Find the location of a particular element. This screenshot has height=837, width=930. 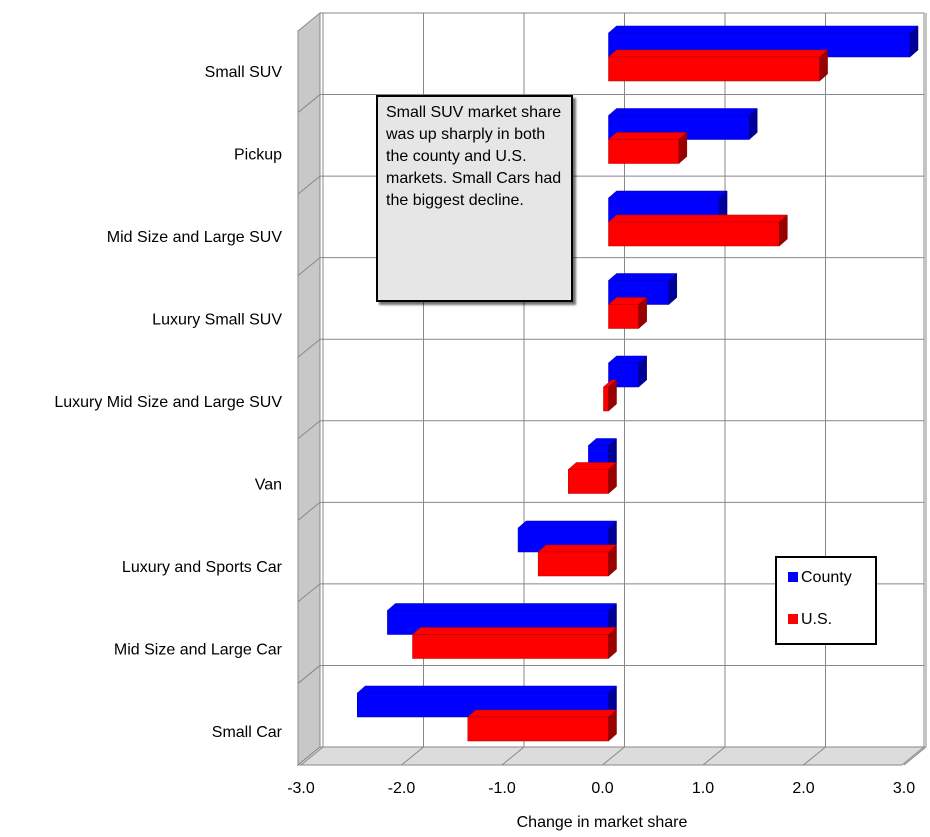

category-label: Luxury and Sports Car is located at coordinates (202, 567).